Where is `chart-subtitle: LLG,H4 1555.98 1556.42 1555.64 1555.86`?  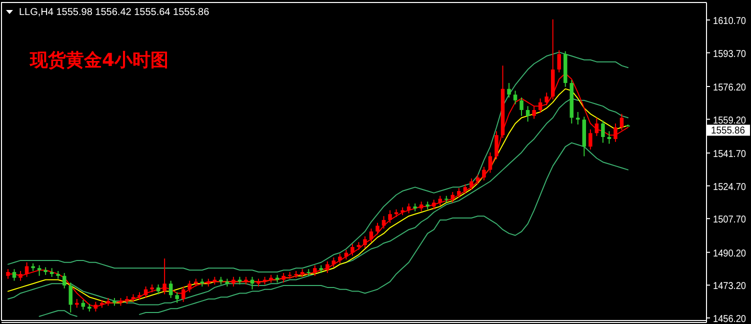
chart-subtitle: LLG,H4 1555.98 1556.42 1555.64 1555.86 is located at coordinates (114, 12).